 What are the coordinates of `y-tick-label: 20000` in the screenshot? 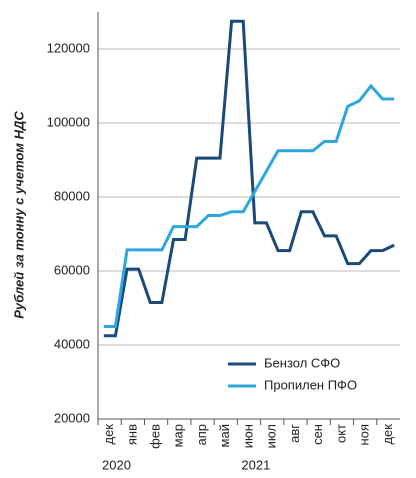 It's located at (72, 417).